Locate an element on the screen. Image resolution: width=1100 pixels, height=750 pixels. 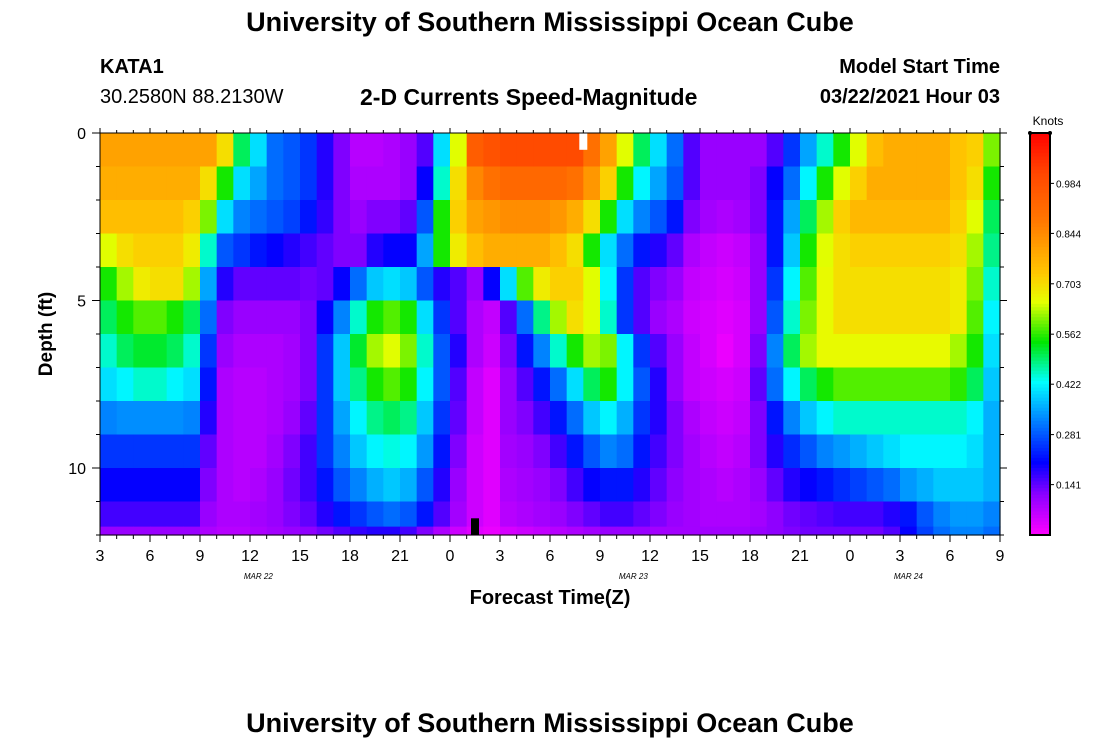
x-tick-label: 6 is located at coordinates (950, 556).